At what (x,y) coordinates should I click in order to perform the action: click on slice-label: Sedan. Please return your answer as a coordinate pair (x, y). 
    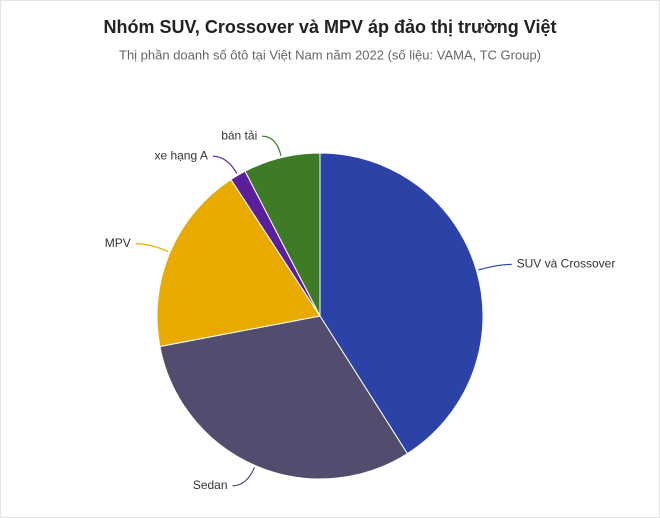
    Looking at the image, I should click on (210, 485).